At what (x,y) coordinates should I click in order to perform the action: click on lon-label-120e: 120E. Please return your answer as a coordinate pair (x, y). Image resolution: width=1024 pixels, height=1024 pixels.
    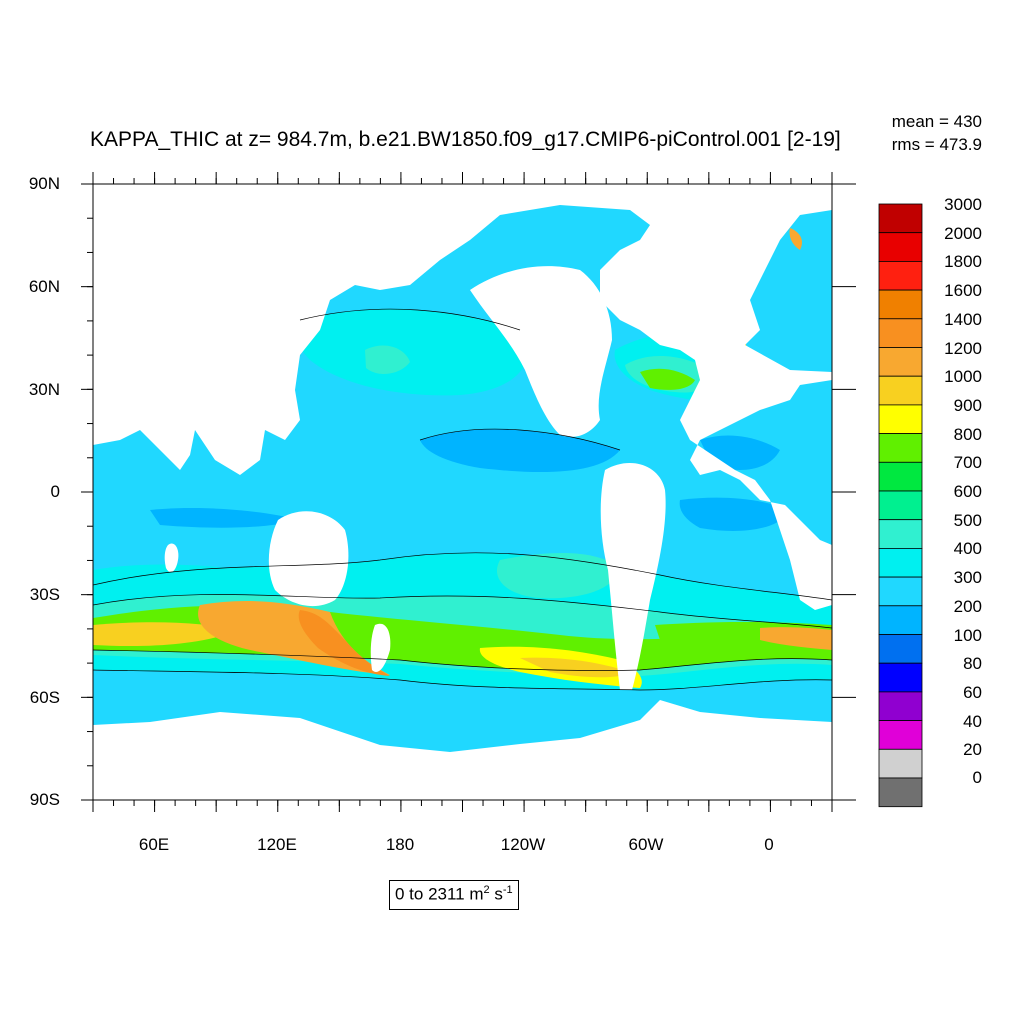
    Looking at the image, I should click on (277, 844).